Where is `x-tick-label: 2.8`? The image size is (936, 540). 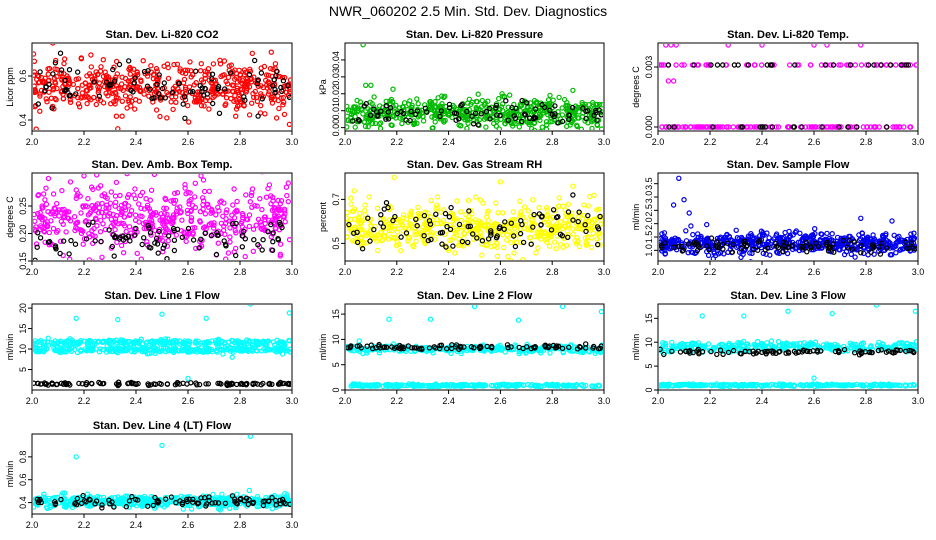
x-tick-label: 2.8 is located at coordinates (240, 272).